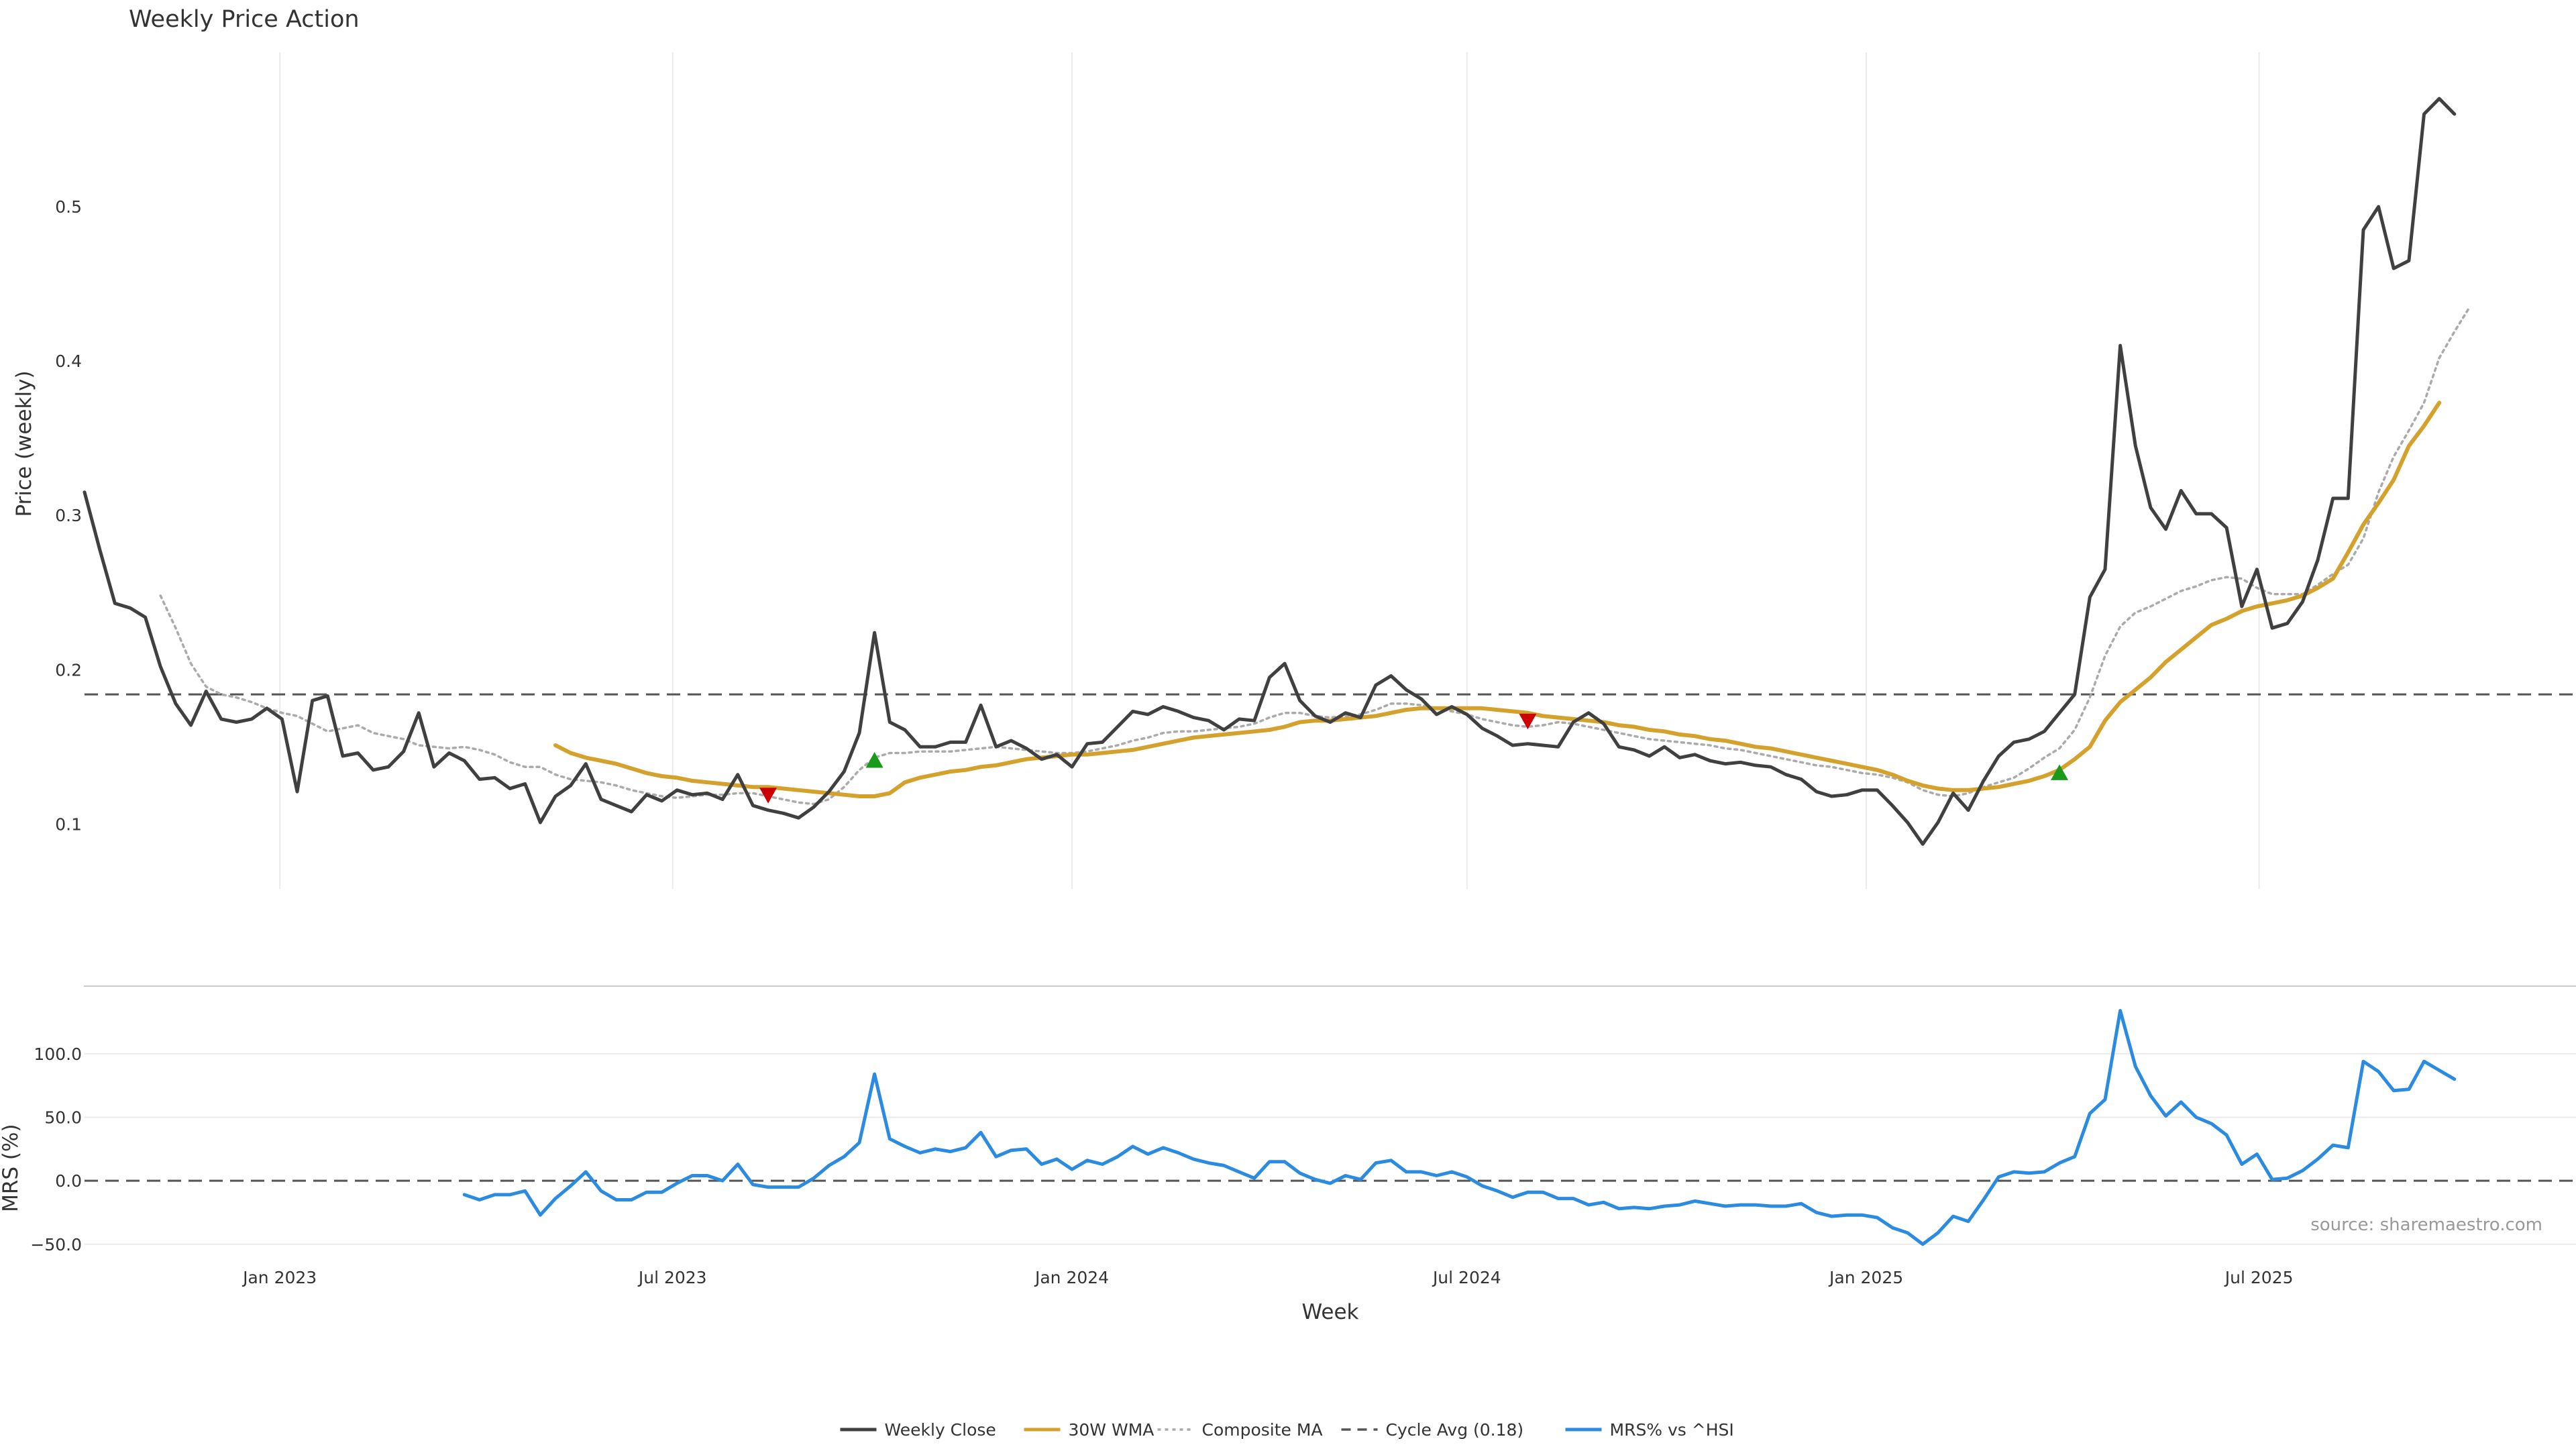  Describe the element at coordinates (1455, 1430) in the screenshot. I see `legend-label: Cycle Avg (0.18)` at that location.